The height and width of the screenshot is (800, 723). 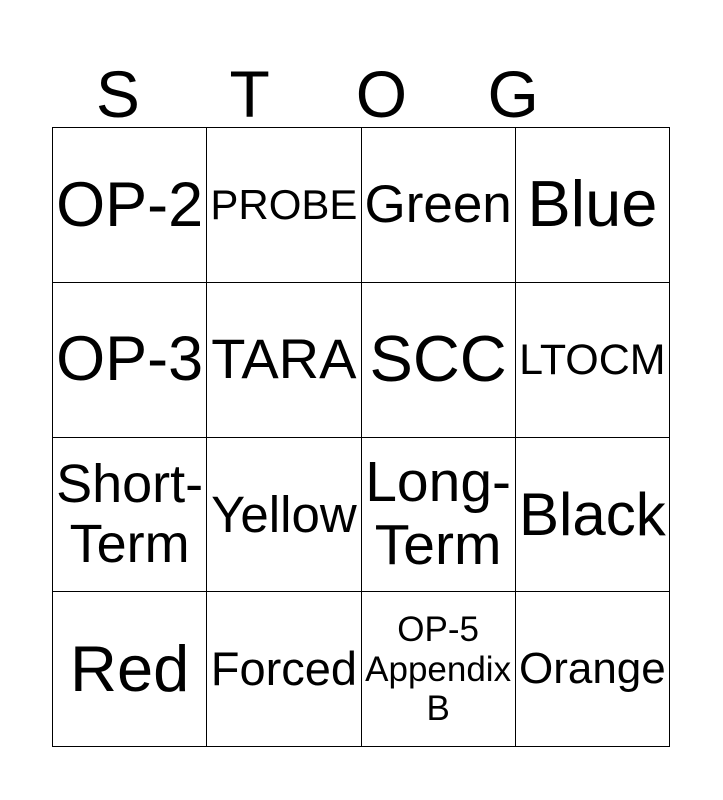 I want to click on bingo-cell: SCC, so click(x=438, y=360).